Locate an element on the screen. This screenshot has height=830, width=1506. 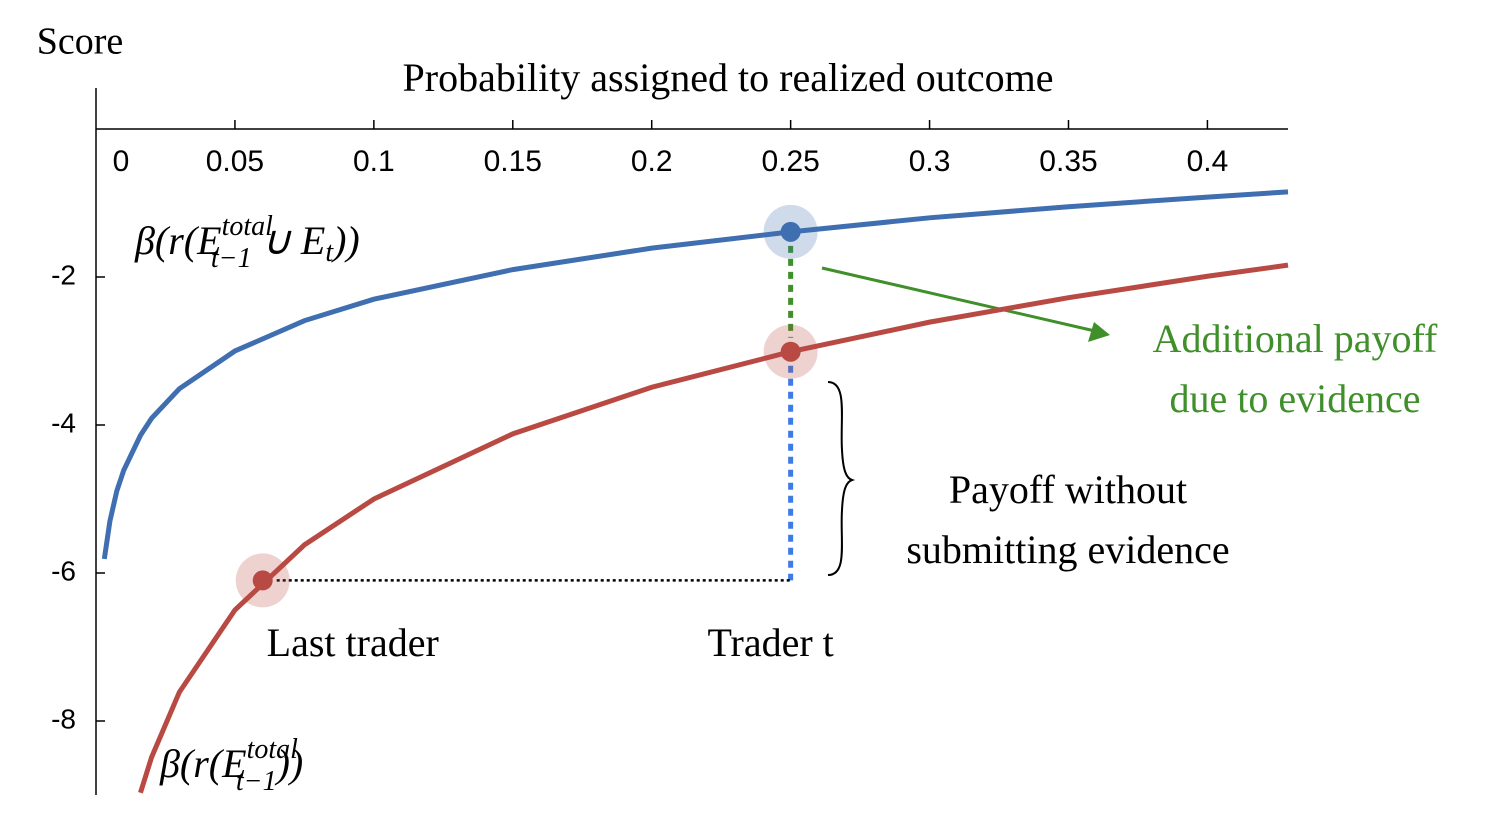
x-tick-label: 0.2 is located at coordinates (652, 161).